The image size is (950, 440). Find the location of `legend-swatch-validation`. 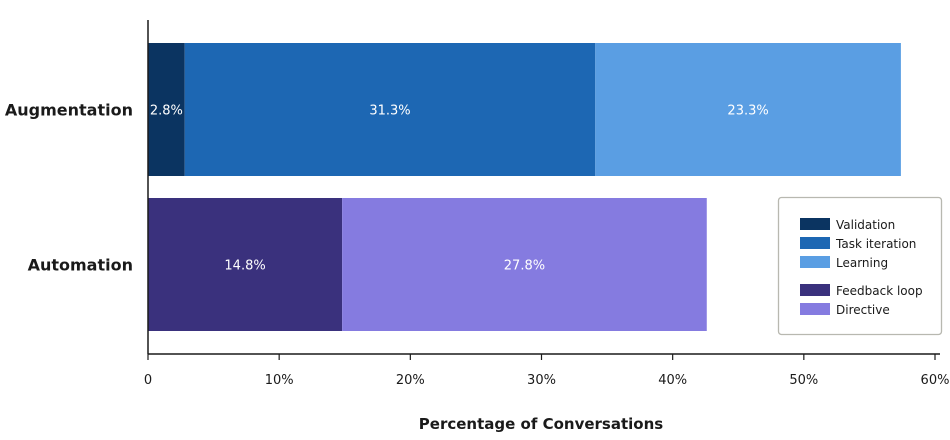

legend-swatch-validation is located at coordinates (815, 224).